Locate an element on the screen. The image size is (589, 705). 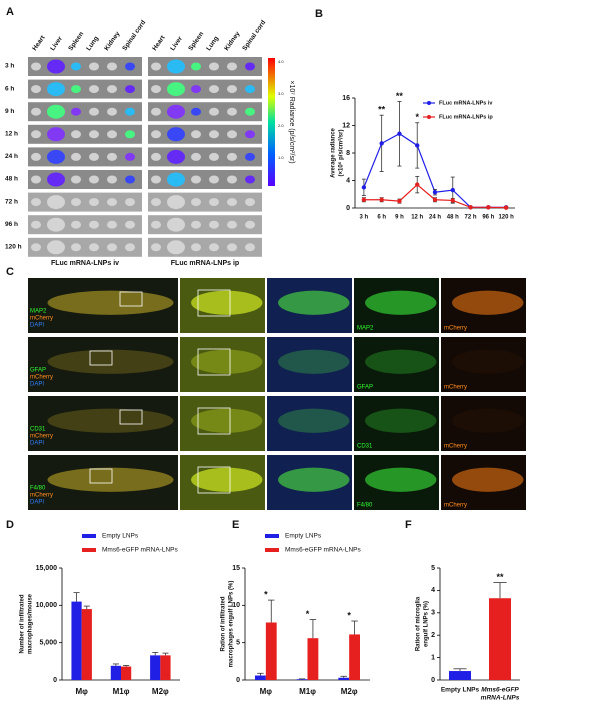
x-tick-label: M1φ is located at coordinates (121, 691).